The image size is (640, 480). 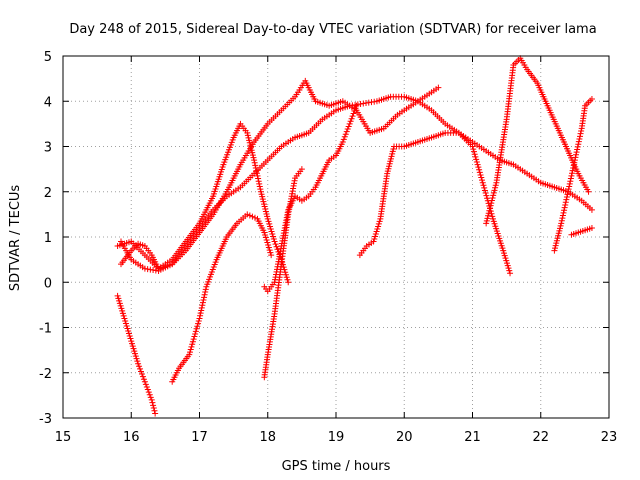 I want to click on y-axis-label: SDTVAR / TECUs, so click(x=15, y=238).